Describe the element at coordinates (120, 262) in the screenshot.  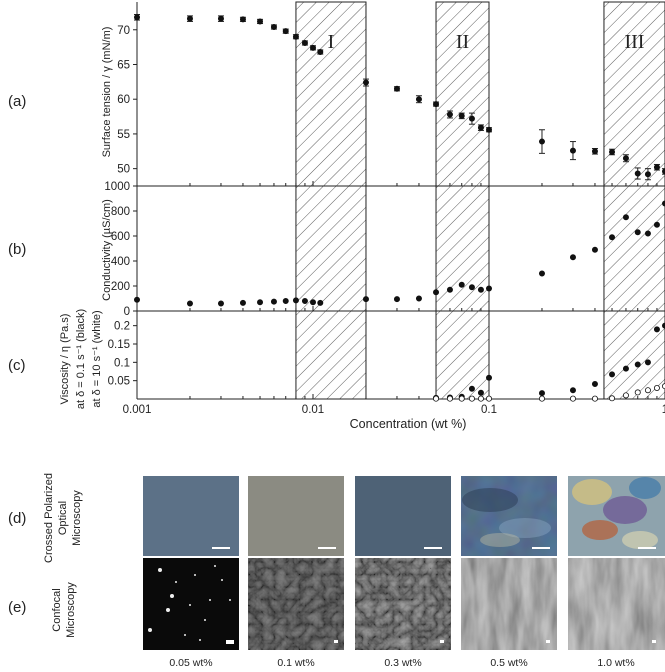
I see `y-tick-label: 400` at that location.